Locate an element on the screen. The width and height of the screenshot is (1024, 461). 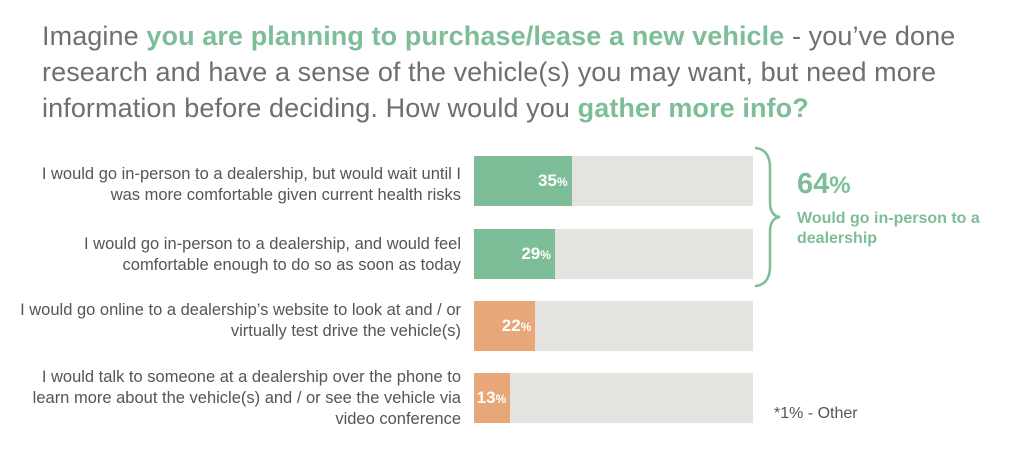
bracket-icon is located at coordinates (767, 217).